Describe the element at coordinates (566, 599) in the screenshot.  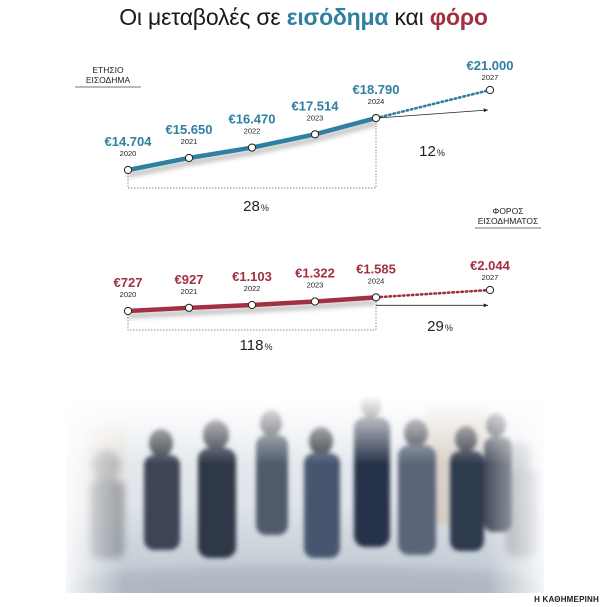
I see `publisher-credit: Η ΚΑΘΗΜΕΡΙΝΗ` at that location.